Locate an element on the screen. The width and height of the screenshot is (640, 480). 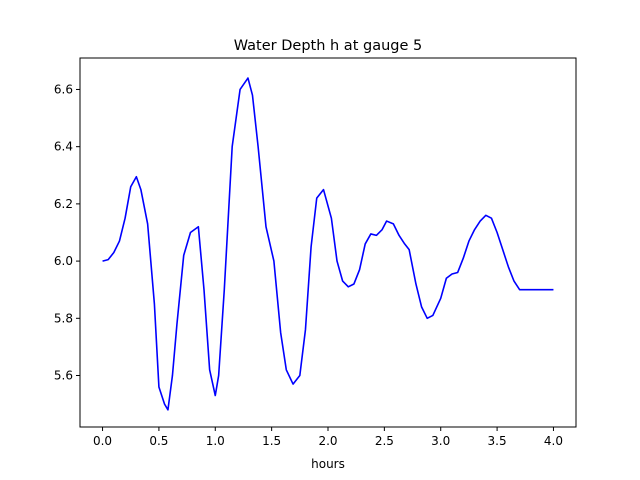
x-axis: 0.0 0.5 1.0 1.5 2.0 2.5 3.0 3.5 4.0 is located at coordinates (328, 437).